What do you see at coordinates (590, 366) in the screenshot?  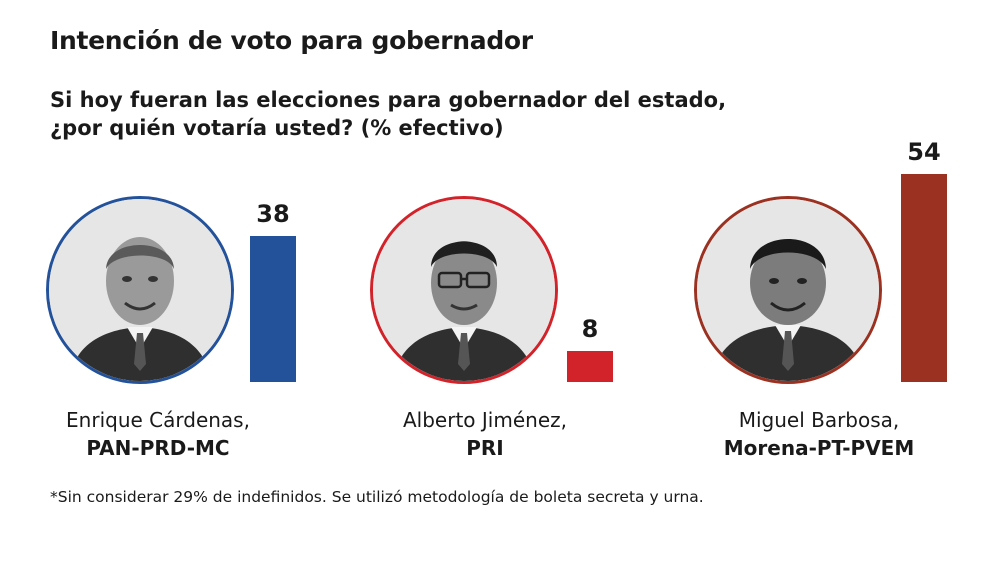 I see `bar-jimenez` at bounding box center [590, 366].